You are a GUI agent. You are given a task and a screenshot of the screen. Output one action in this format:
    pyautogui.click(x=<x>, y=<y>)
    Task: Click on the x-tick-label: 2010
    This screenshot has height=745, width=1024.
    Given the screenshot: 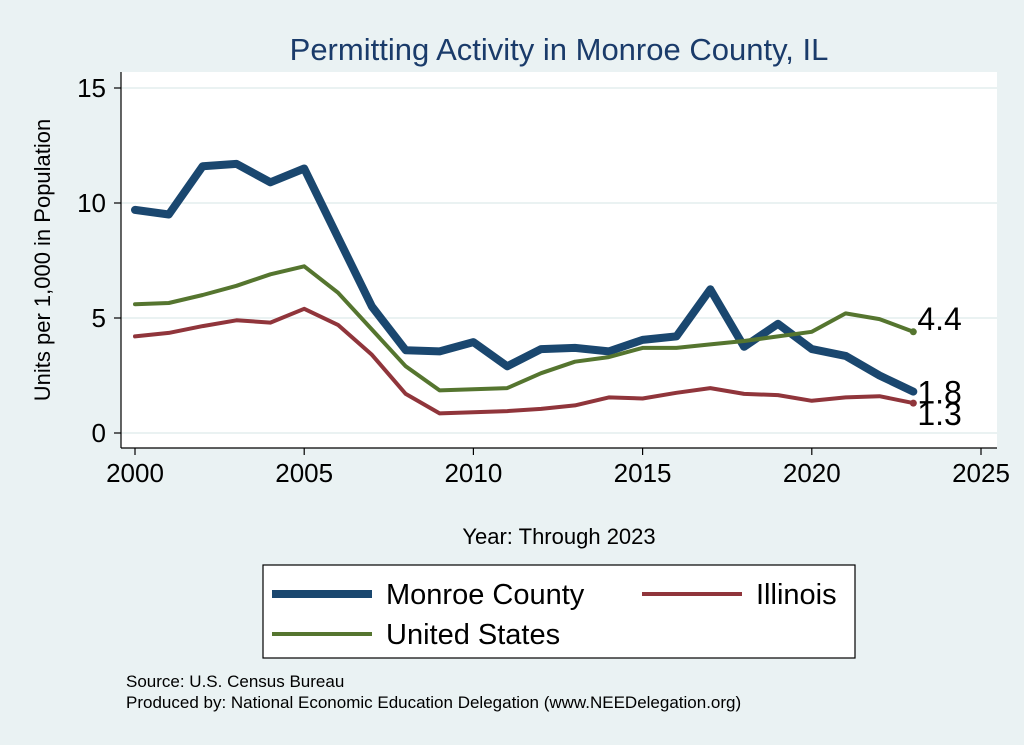 What is the action you would take?
    pyautogui.click(x=473, y=473)
    